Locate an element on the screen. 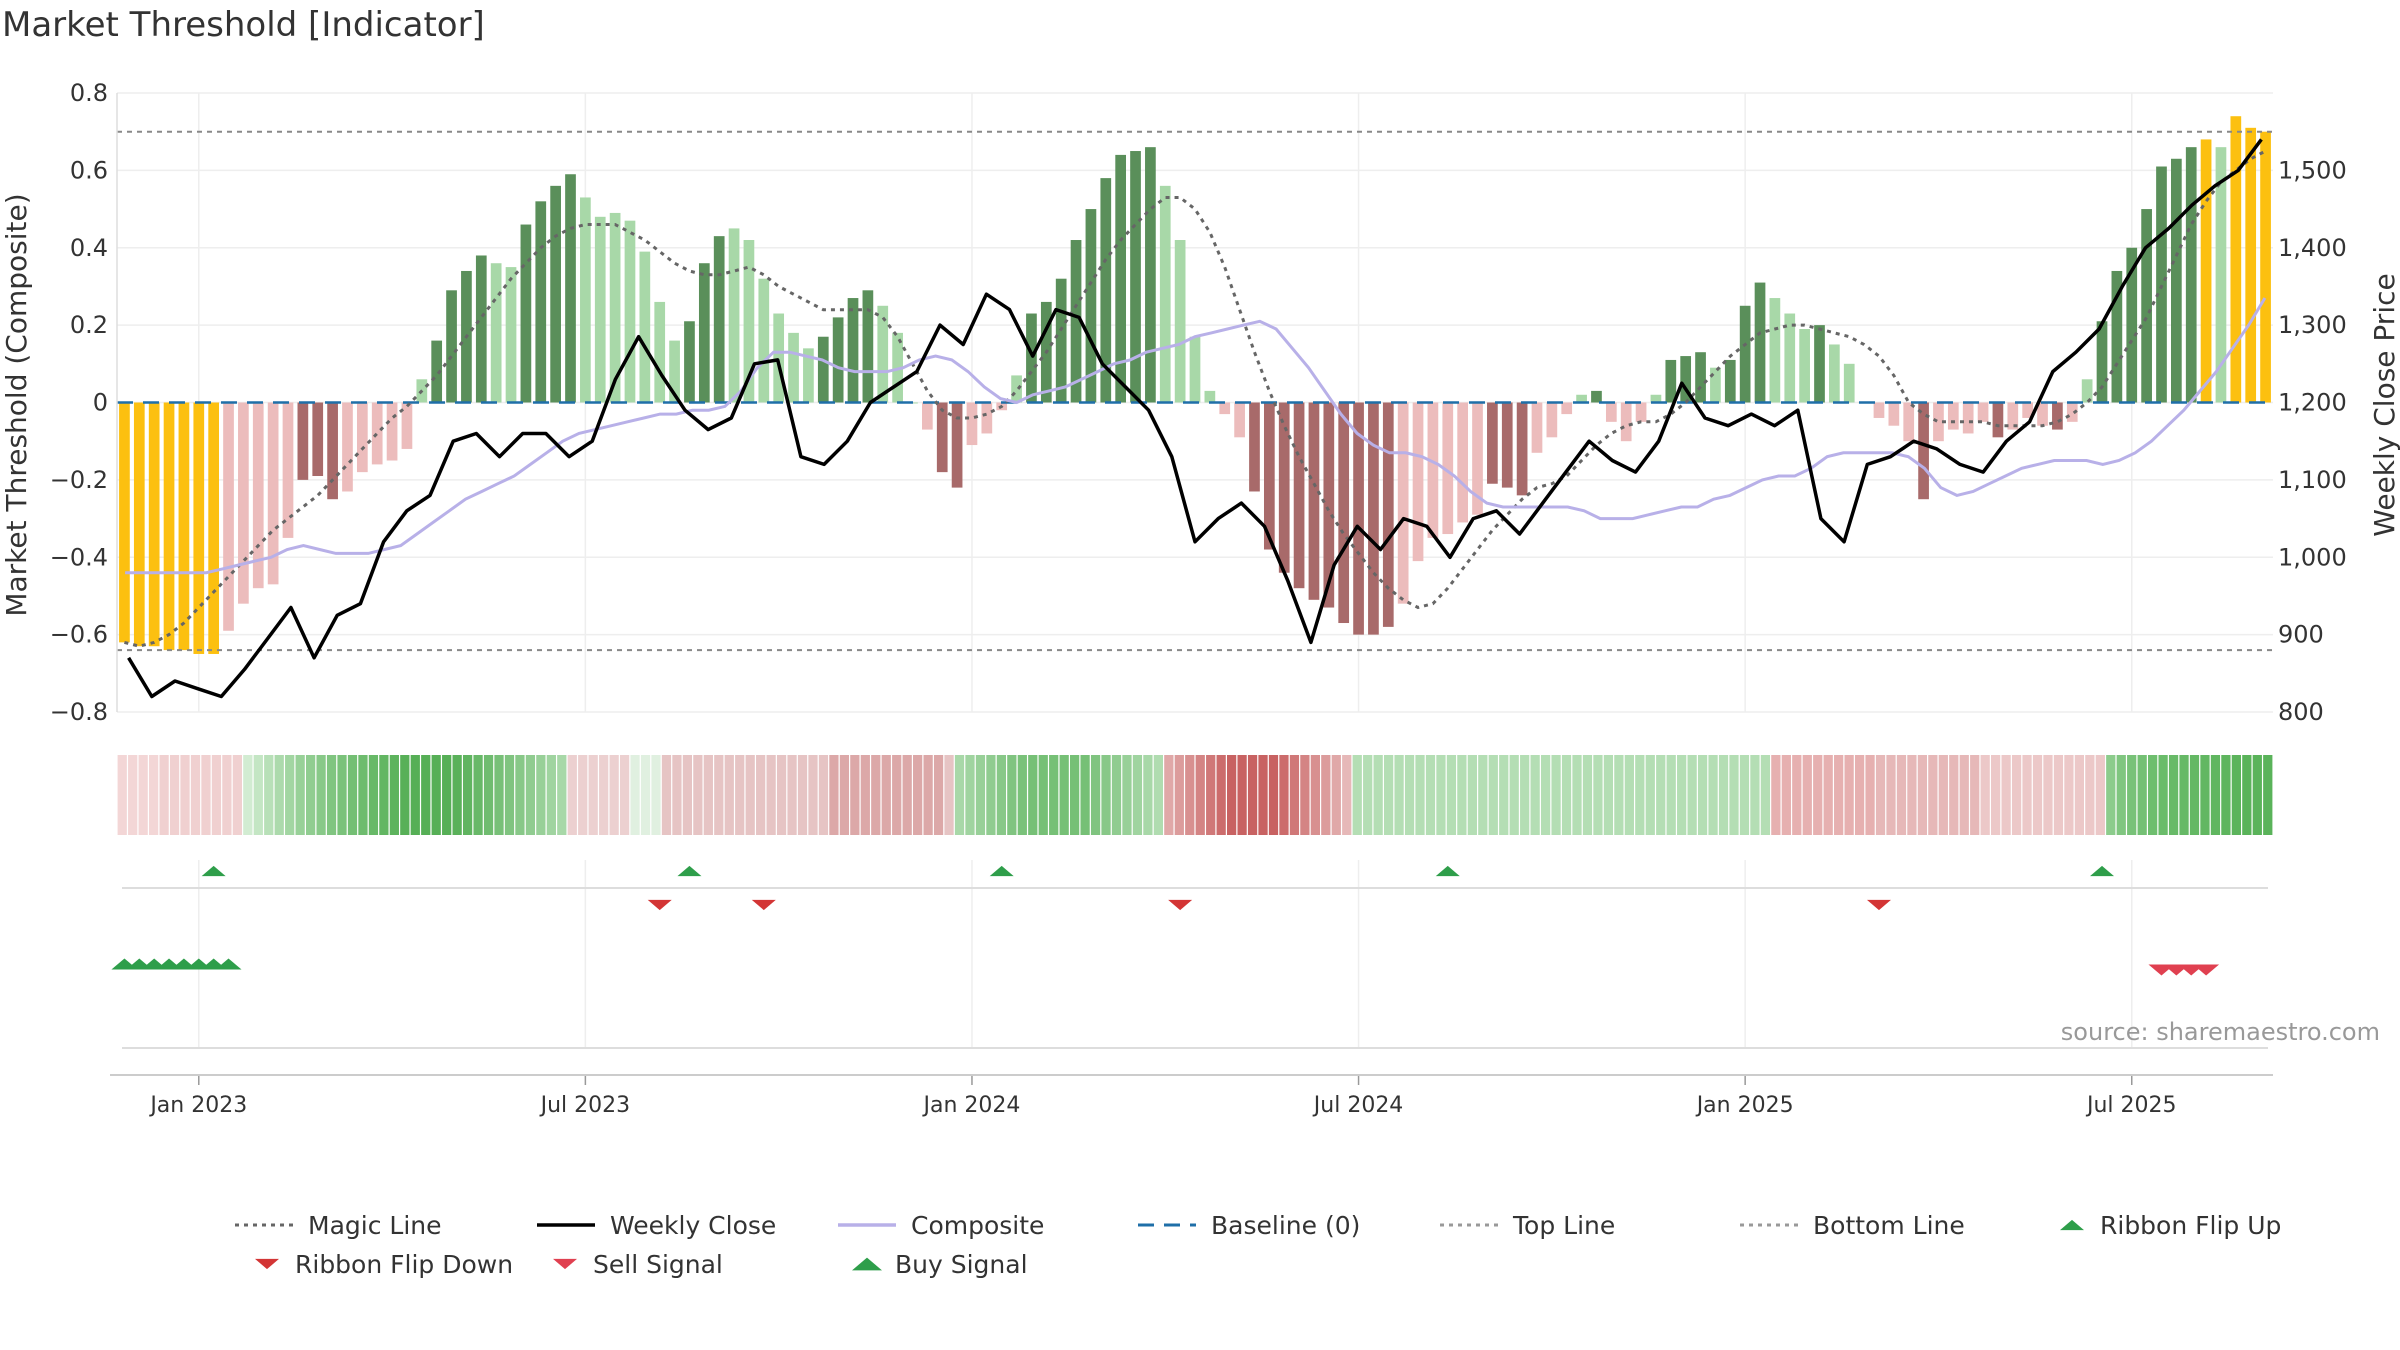 The width and height of the screenshot is (2400, 1350). y-axis-label: Market Threshold (Composite) is located at coordinates (16, 404).